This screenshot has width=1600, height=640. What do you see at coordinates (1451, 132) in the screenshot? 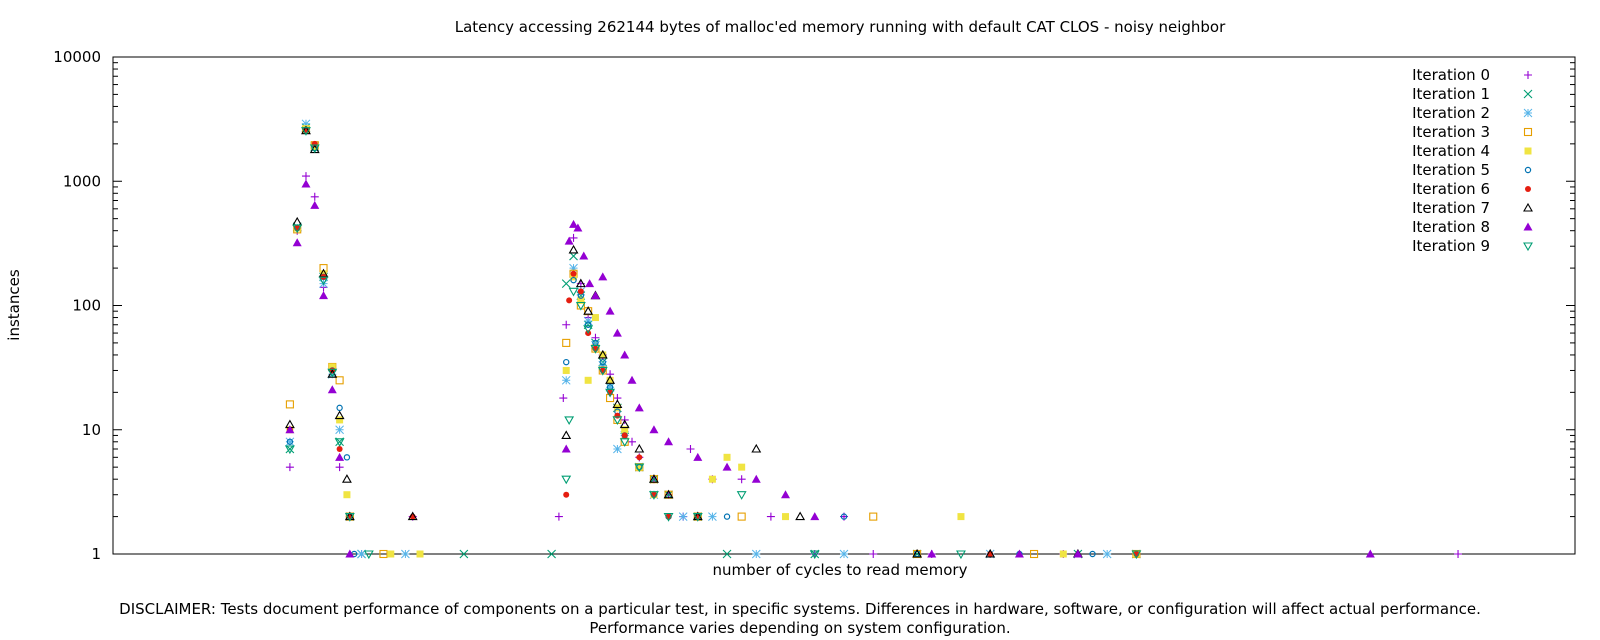
I see `legend-label: Iteration 3` at bounding box center [1451, 132].